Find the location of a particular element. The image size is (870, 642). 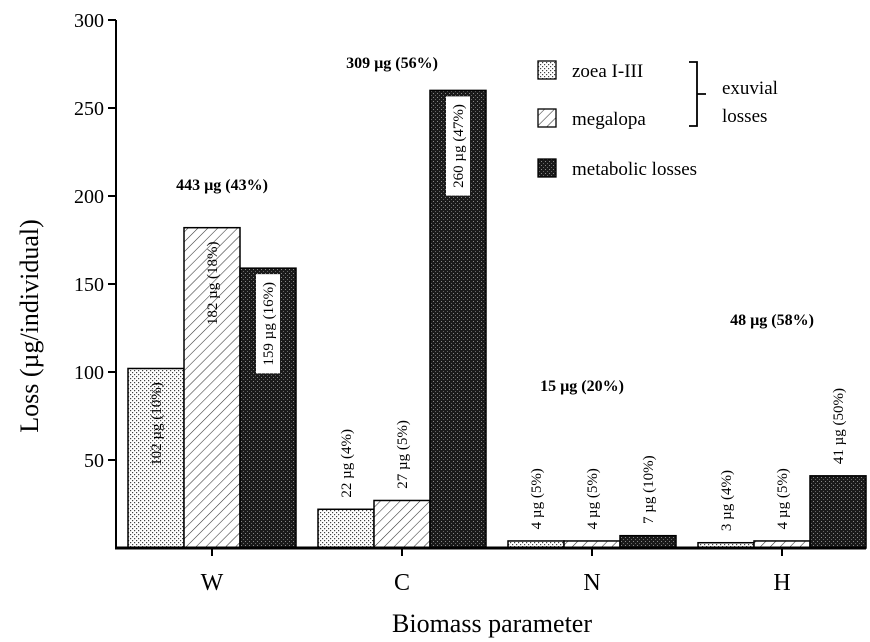

y-tick-label: 50 is located at coordinates (94, 461).